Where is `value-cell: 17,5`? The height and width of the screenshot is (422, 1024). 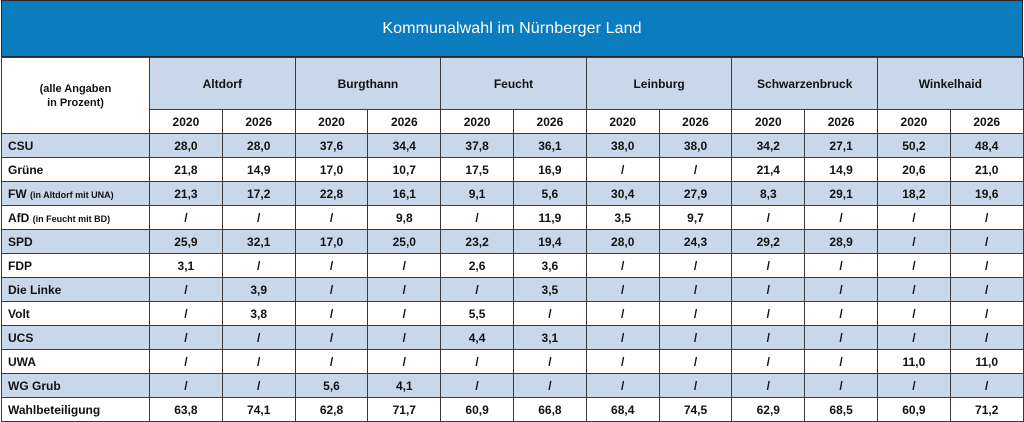 value-cell: 17,5 is located at coordinates (477, 169).